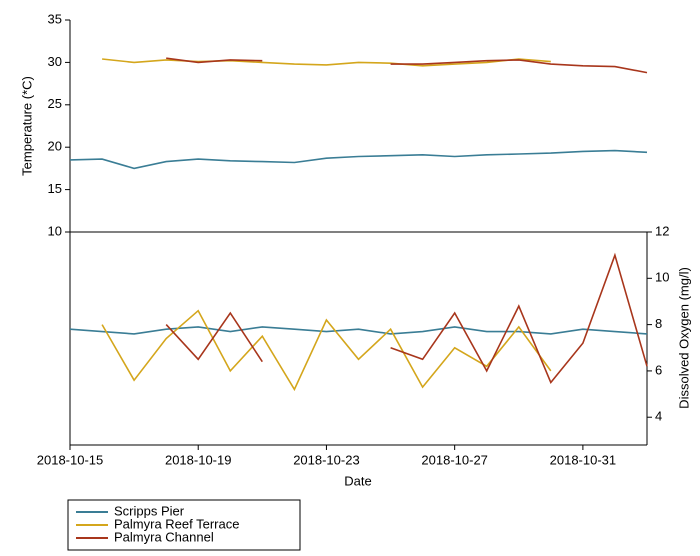 This screenshot has width=700, height=556. Describe the element at coordinates (662, 277) in the screenshot. I see `y2-tick-label: 10` at that location.